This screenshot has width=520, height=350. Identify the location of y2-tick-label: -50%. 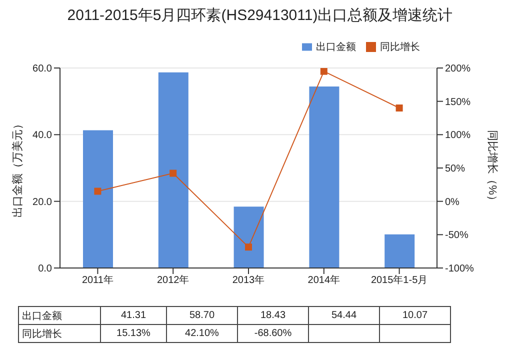
(456, 236).